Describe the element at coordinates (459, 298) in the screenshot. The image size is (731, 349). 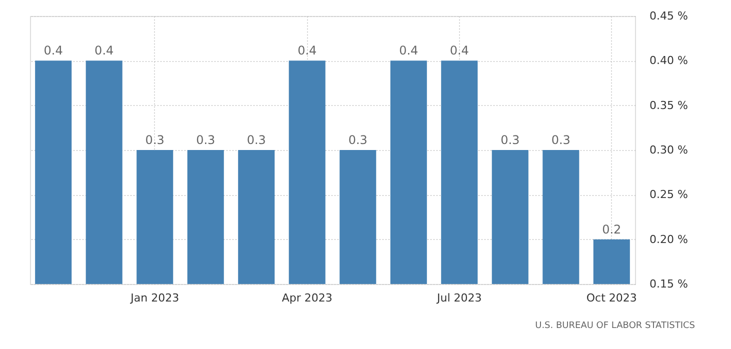
I see `x-tick-label: Jul 2023` at that location.